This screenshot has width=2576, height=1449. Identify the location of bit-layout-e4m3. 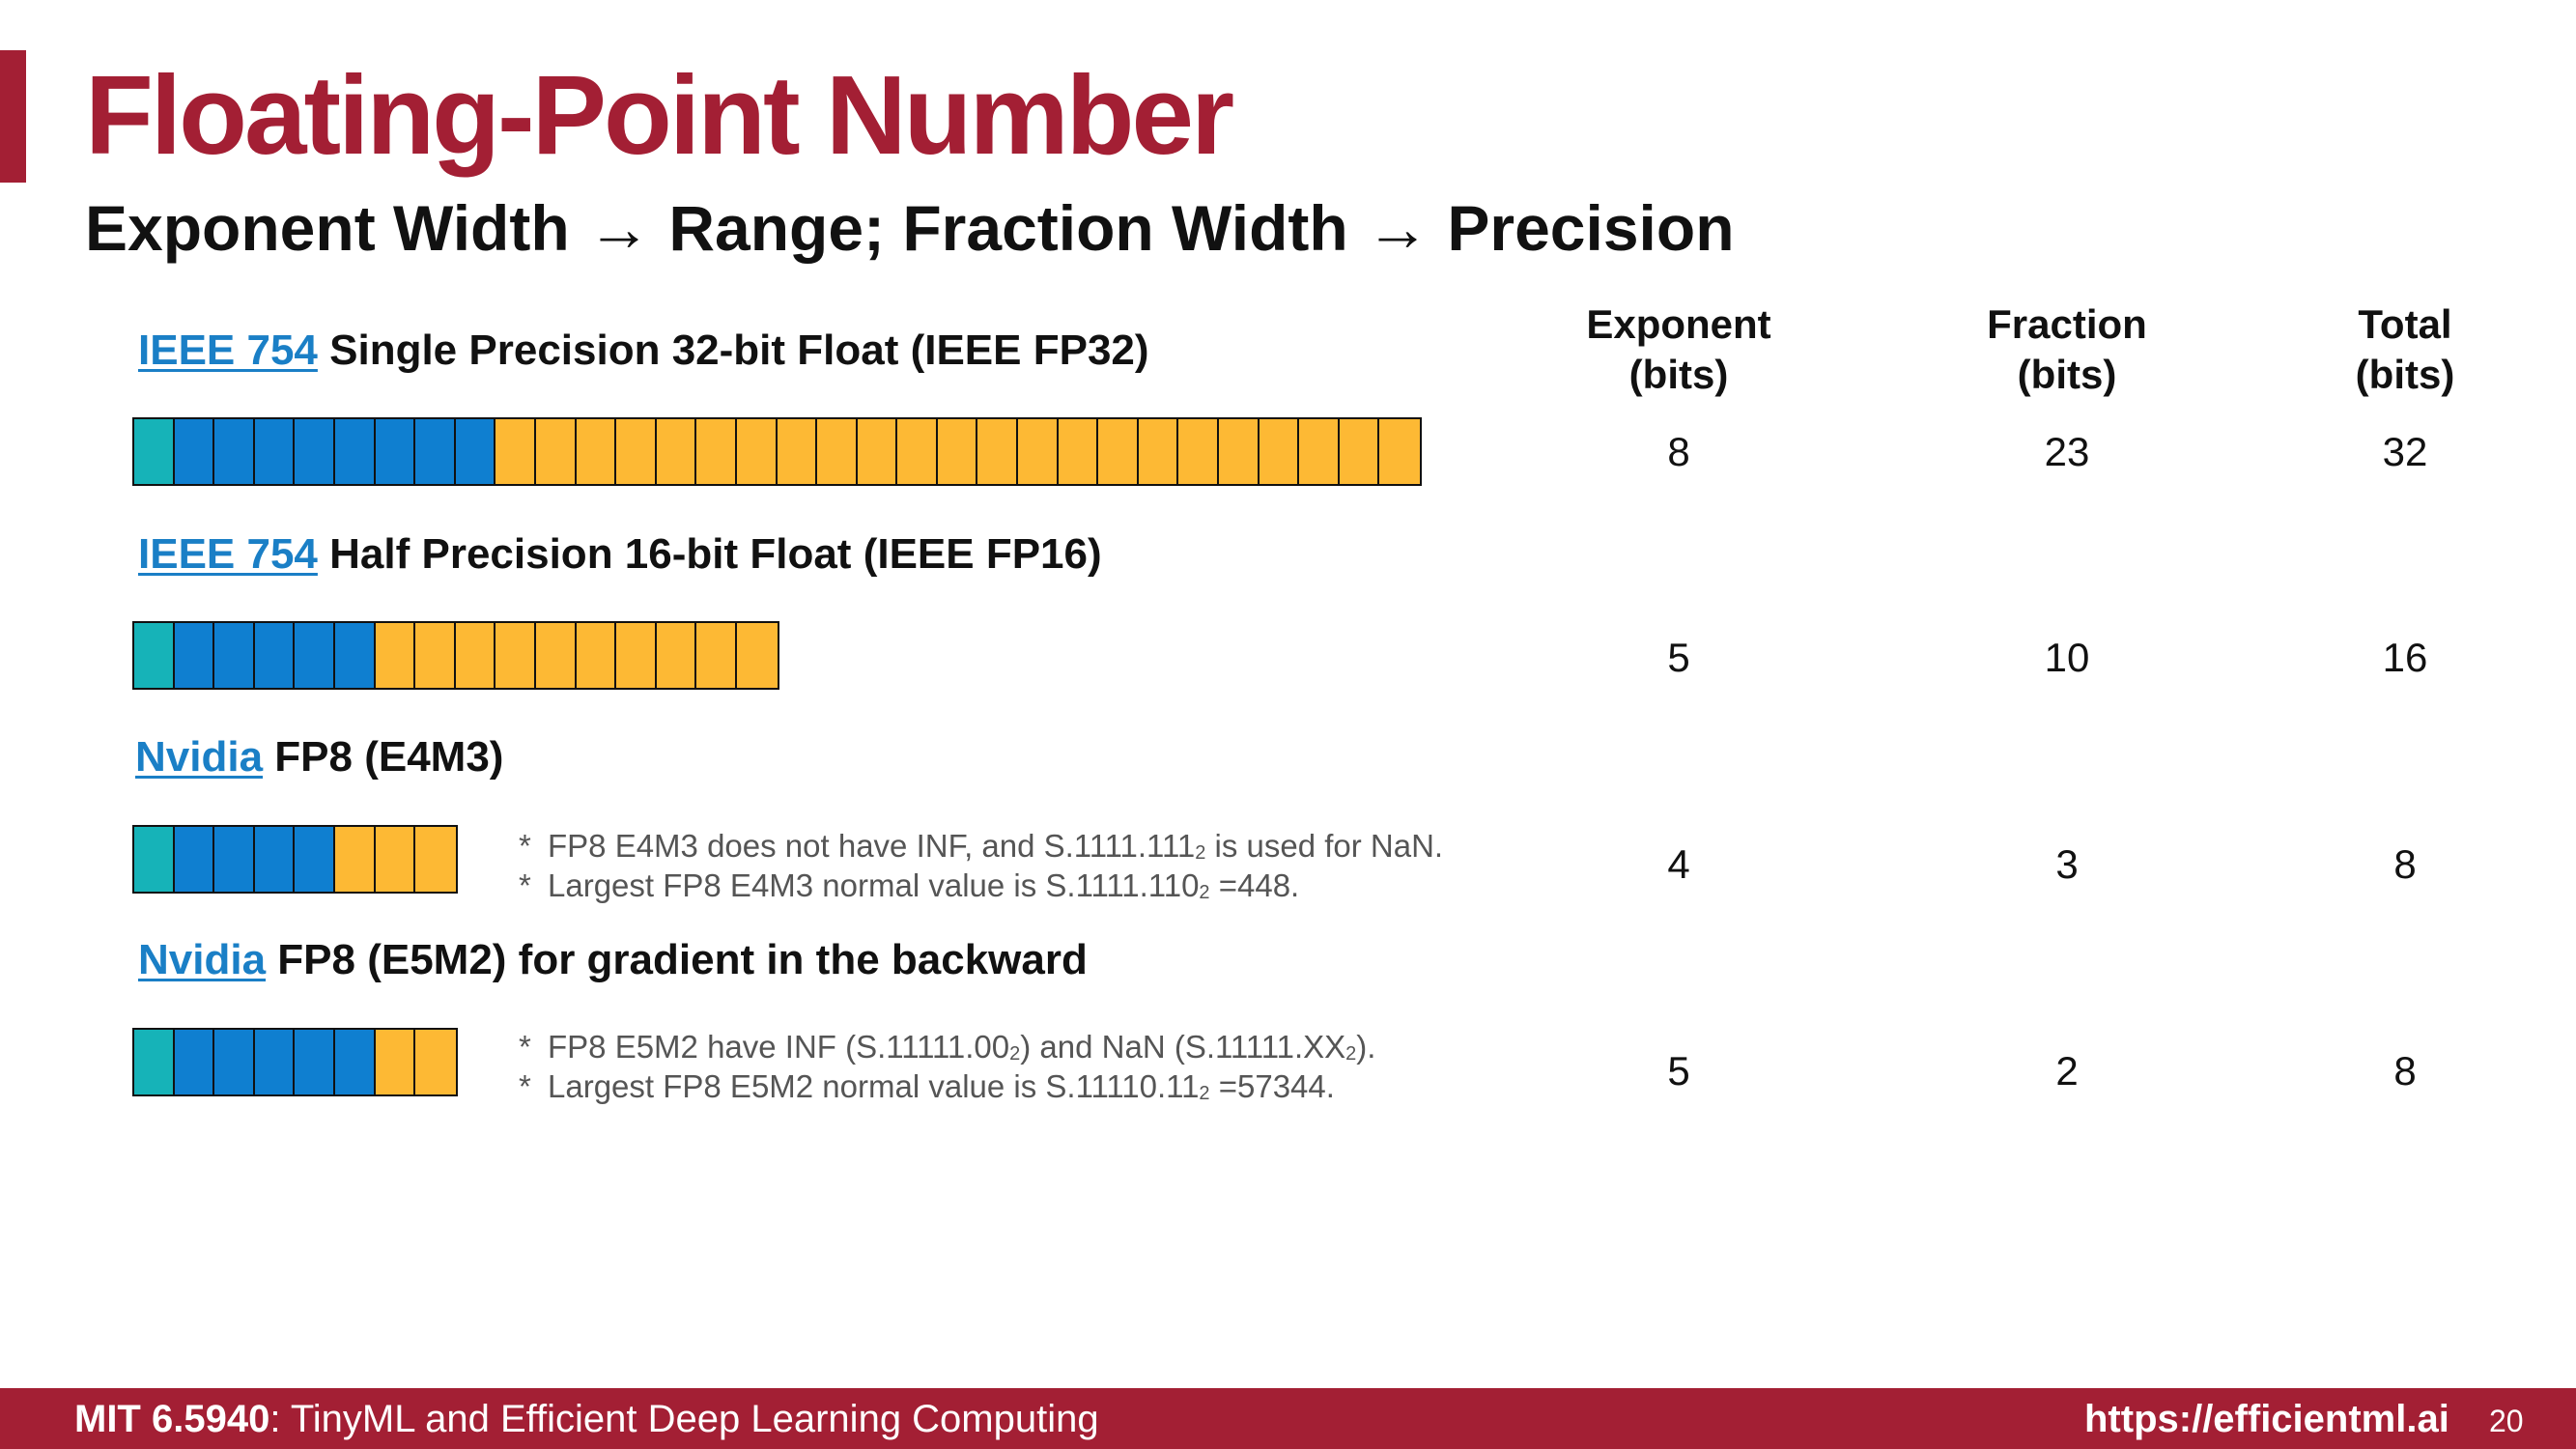
(295, 859).